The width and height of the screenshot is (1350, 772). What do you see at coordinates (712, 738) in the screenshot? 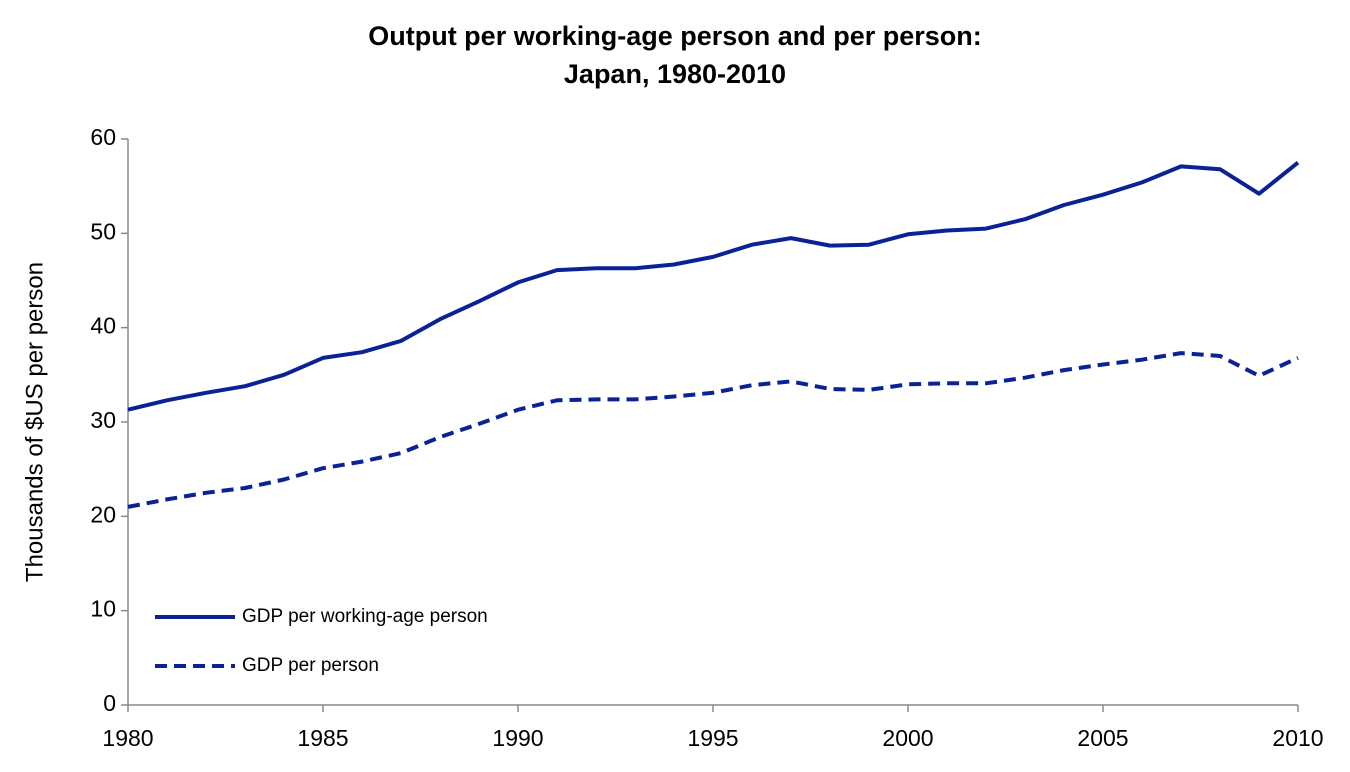
I see `x-tick-label: 1995` at bounding box center [712, 738].